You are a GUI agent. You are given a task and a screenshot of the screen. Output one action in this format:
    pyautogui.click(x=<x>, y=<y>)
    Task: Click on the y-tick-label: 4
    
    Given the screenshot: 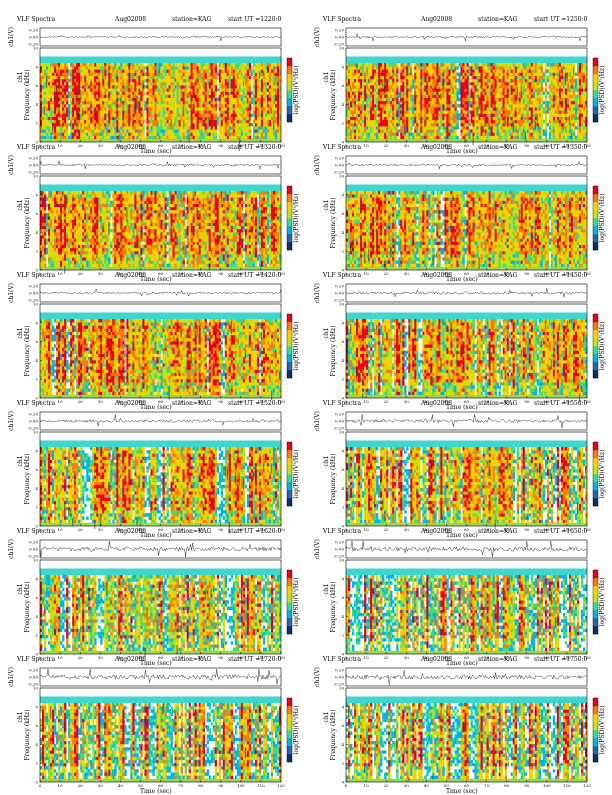 What is the action you would take?
    pyautogui.click(x=36, y=616)
    